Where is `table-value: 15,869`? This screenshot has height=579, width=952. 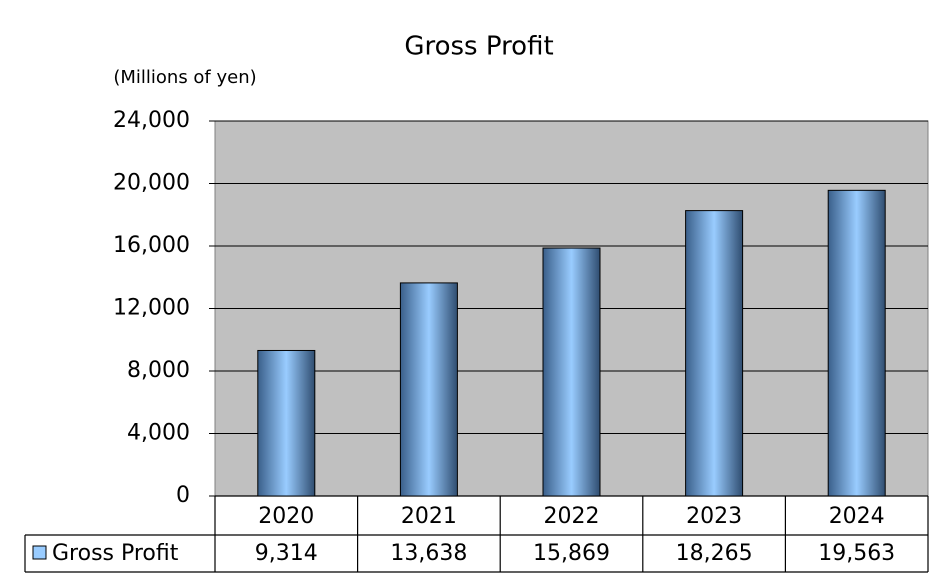 table-value: 15,869 is located at coordinates (571, 553).